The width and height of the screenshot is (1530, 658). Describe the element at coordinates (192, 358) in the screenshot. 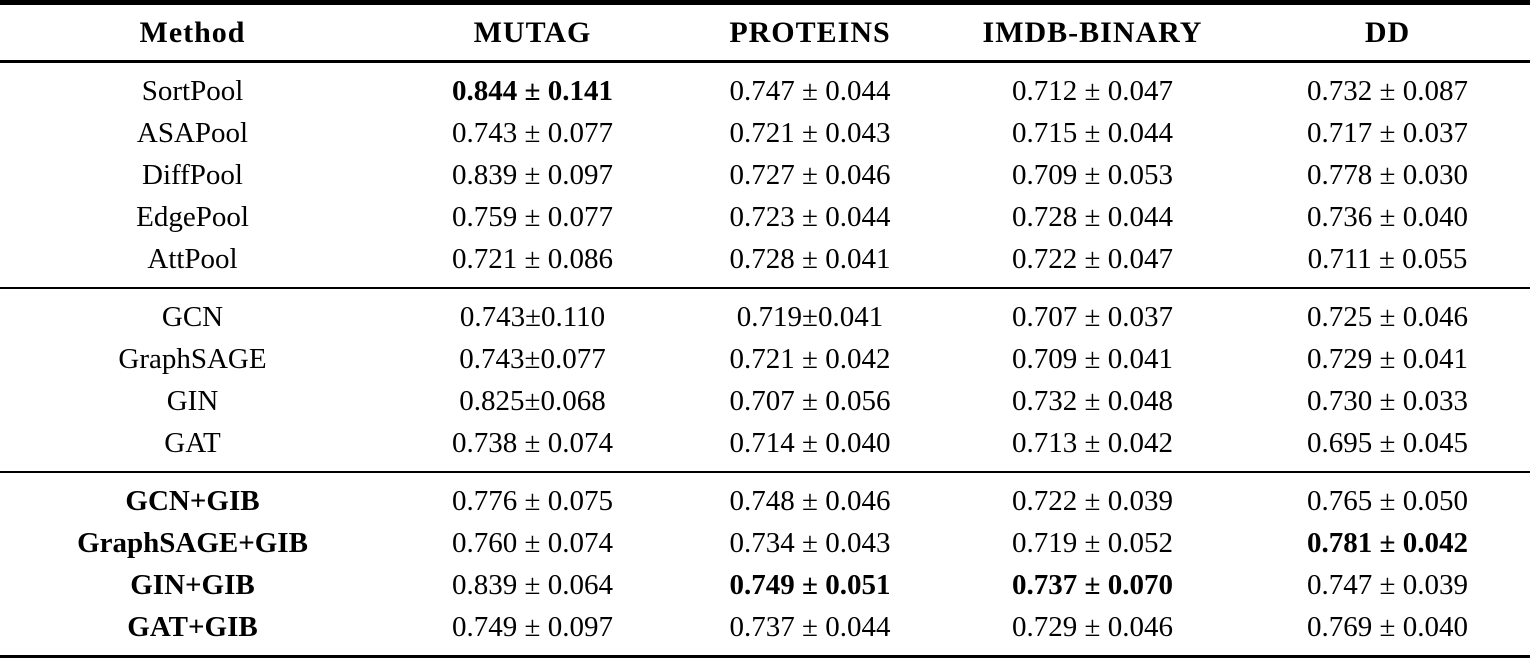

I see `method-cell: GraphSAGE` at that location.